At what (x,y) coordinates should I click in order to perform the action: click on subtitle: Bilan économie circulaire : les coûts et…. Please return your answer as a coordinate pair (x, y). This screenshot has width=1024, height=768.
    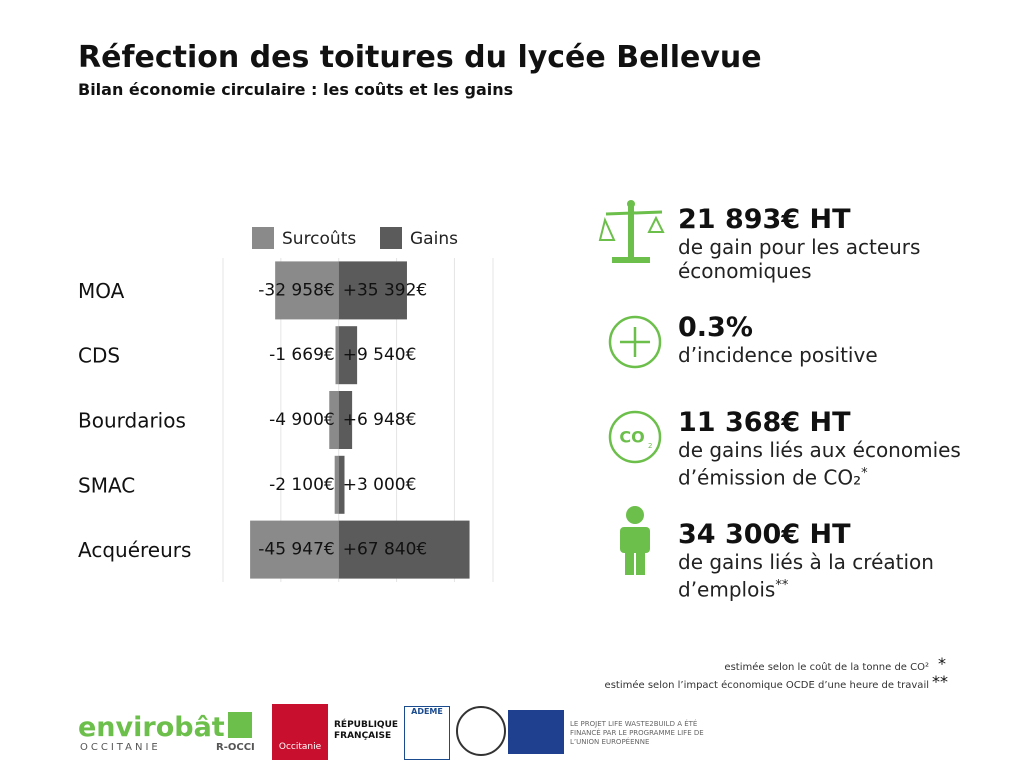
    Looking at the image, I should click on (296, 89).